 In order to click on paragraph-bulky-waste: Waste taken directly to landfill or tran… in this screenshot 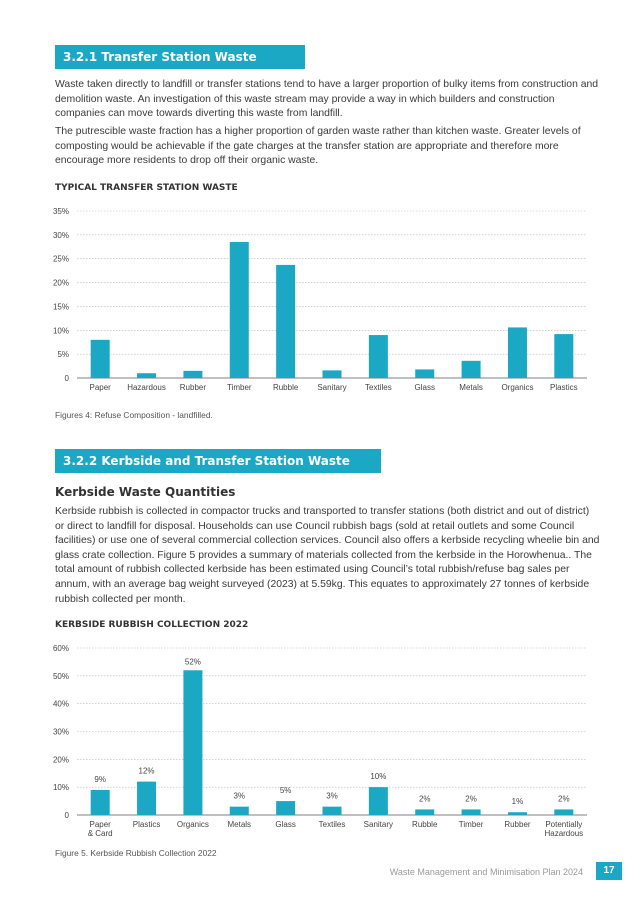, I will do `click(327, 99)`.